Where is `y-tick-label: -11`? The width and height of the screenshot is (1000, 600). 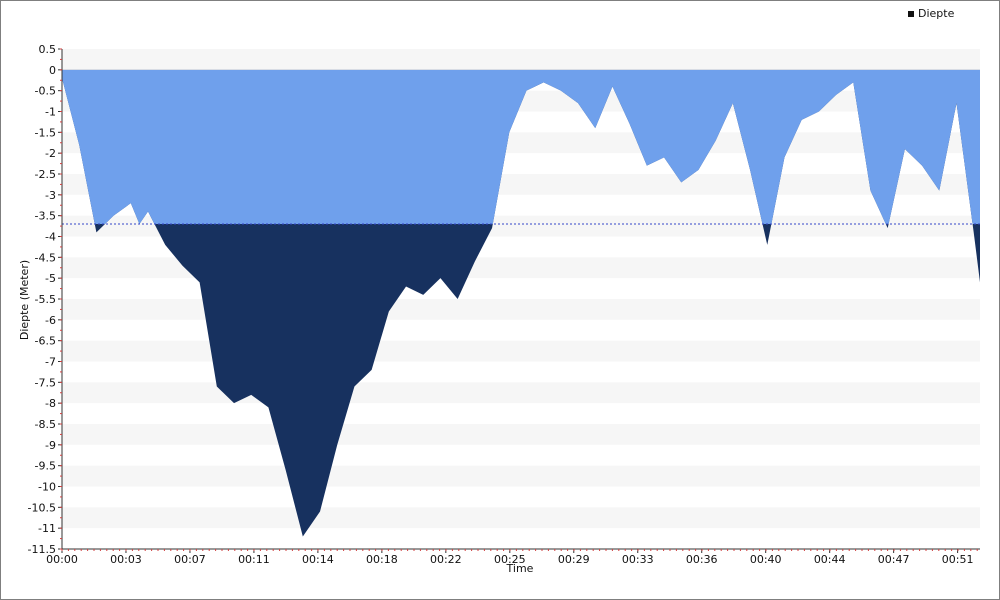 y-tick-label: -11 is located at coordinates (47, 528).